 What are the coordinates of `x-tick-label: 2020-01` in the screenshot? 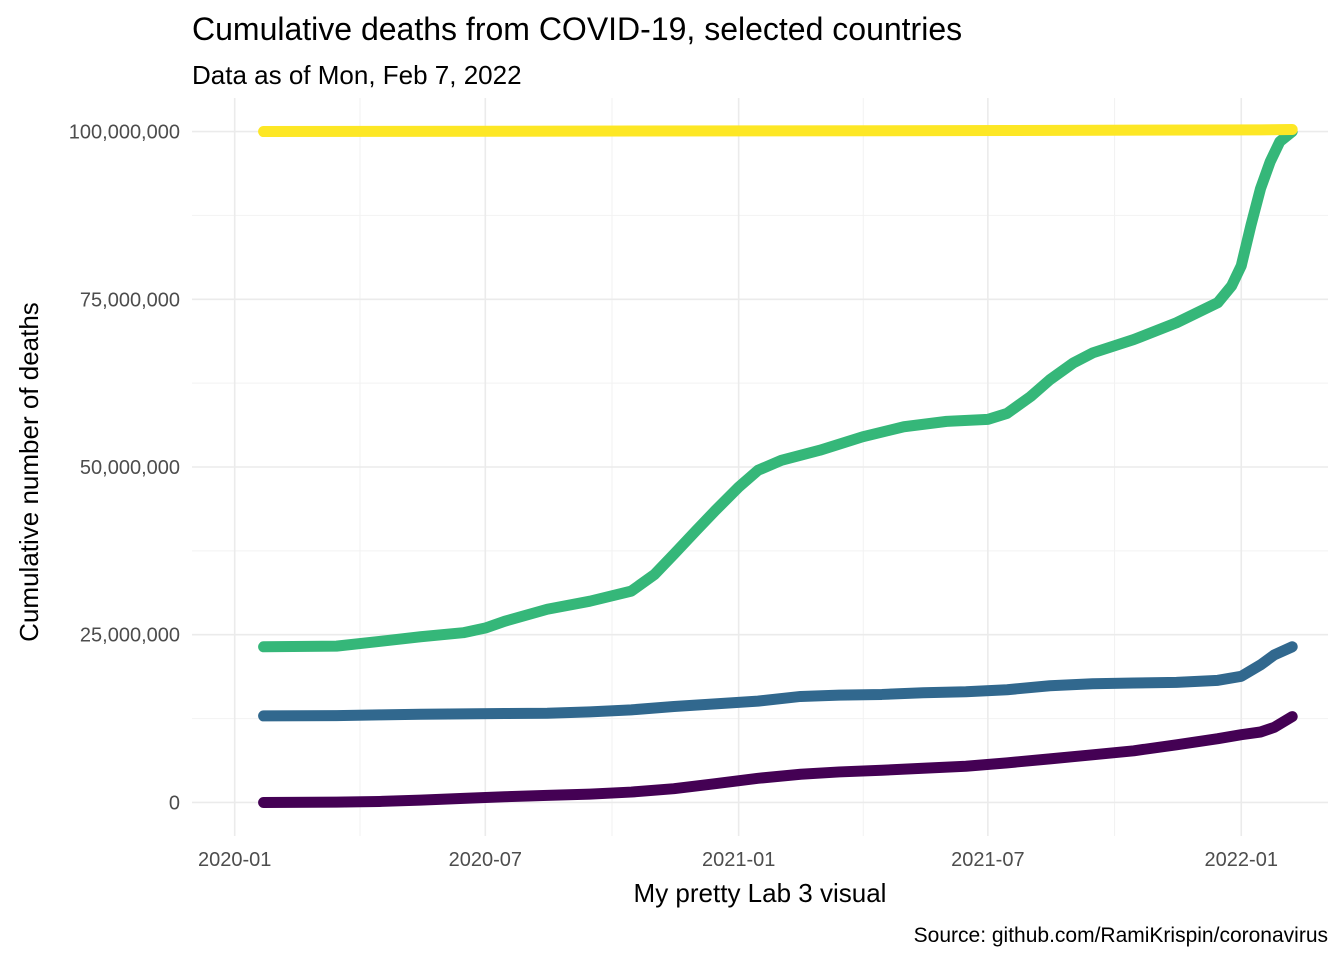 It's located at (234, 860).